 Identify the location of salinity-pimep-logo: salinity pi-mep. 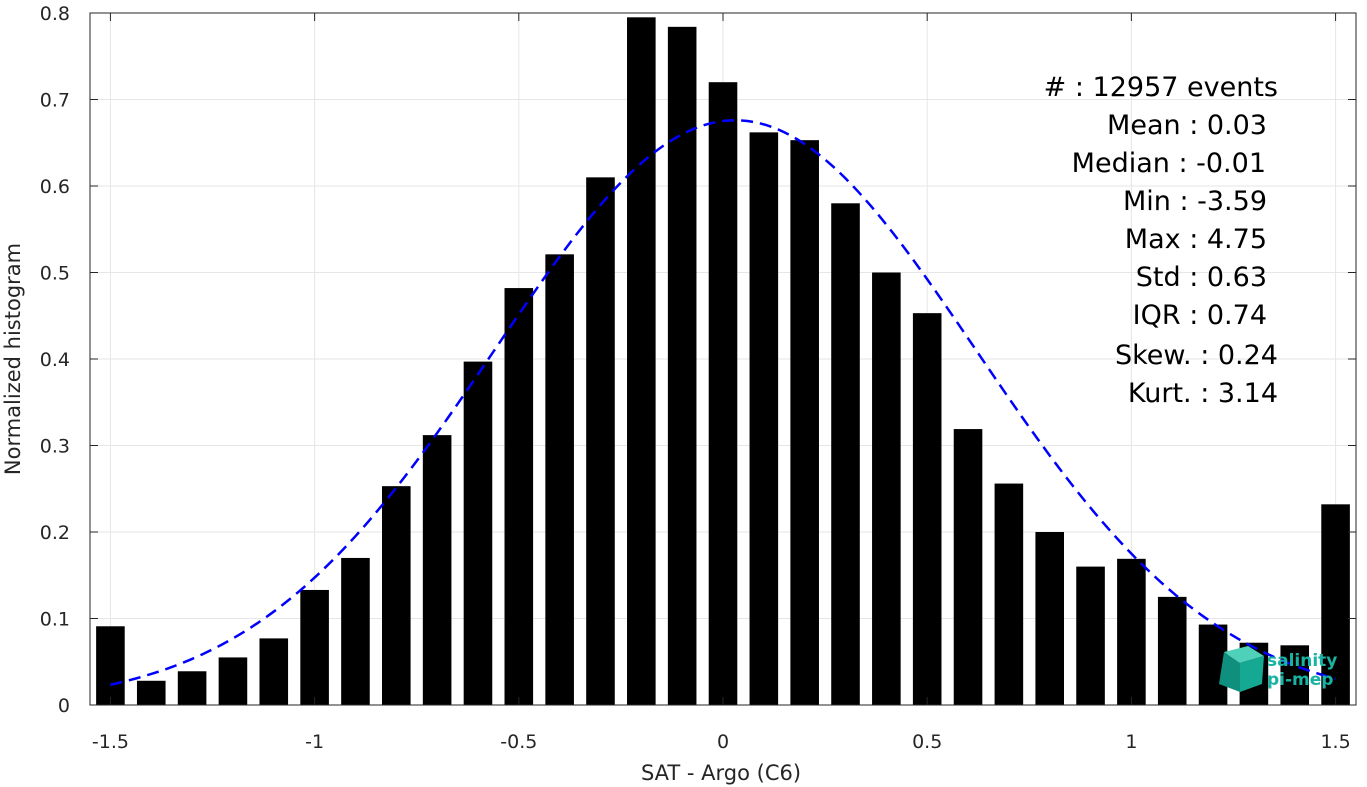
(1278, 669).